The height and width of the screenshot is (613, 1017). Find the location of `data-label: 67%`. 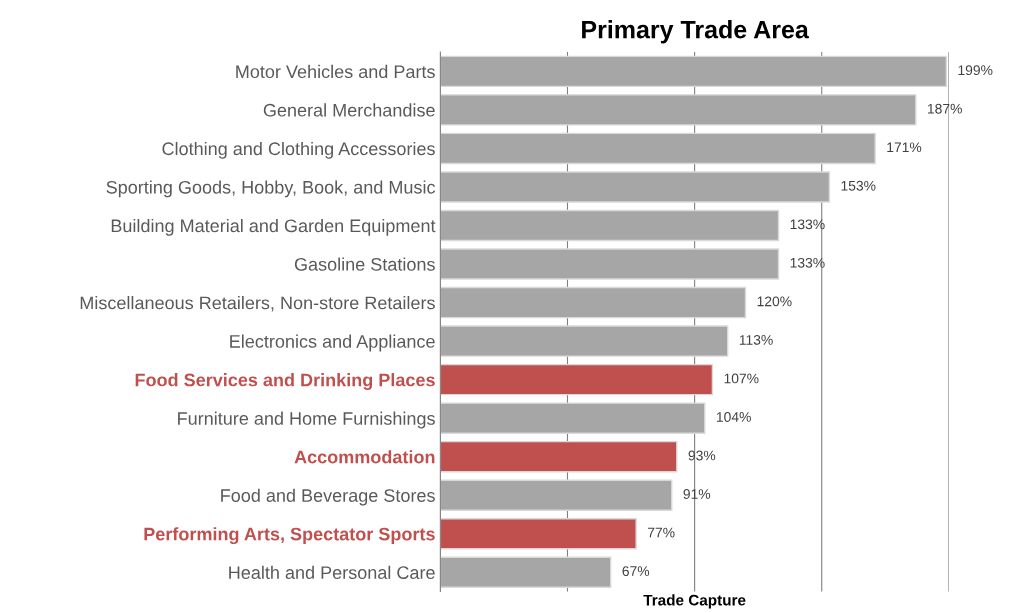

data-label: 67% is located at coordinates (636, 571).